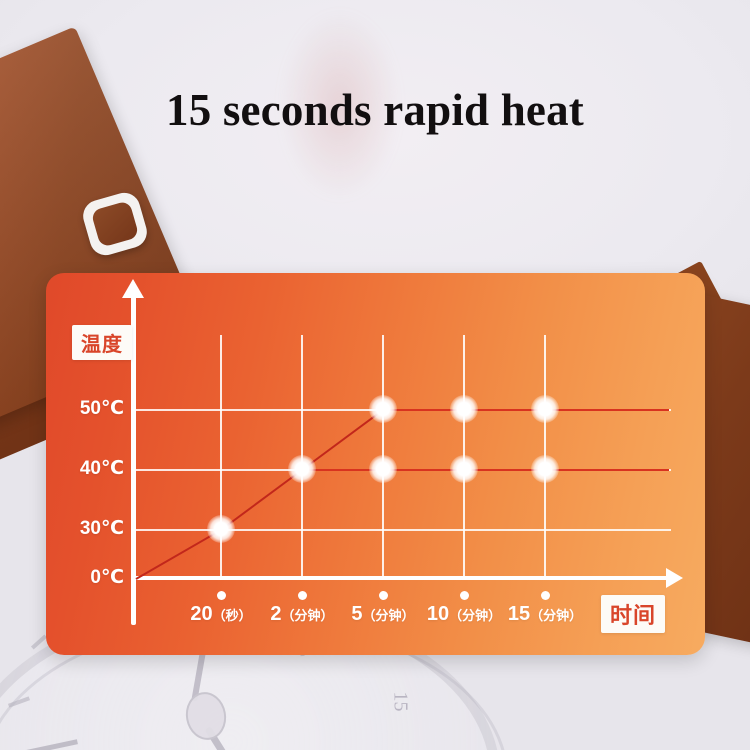  I want to click on x-tick-label: 15（分钟）, so click(545, 614).